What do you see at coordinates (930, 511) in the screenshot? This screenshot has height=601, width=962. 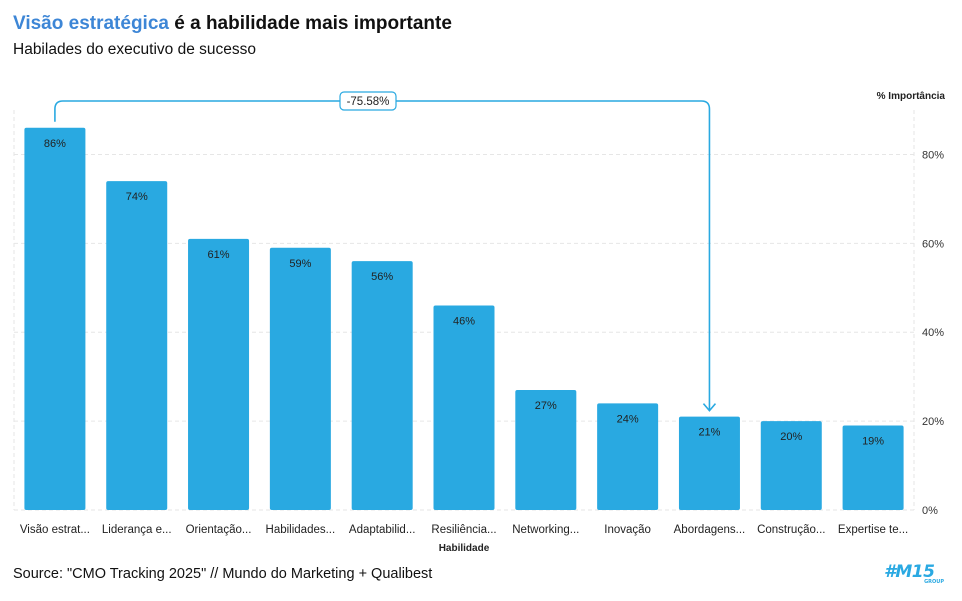 I see `y-tick-label: 0%` at bounding box center [930, 511].